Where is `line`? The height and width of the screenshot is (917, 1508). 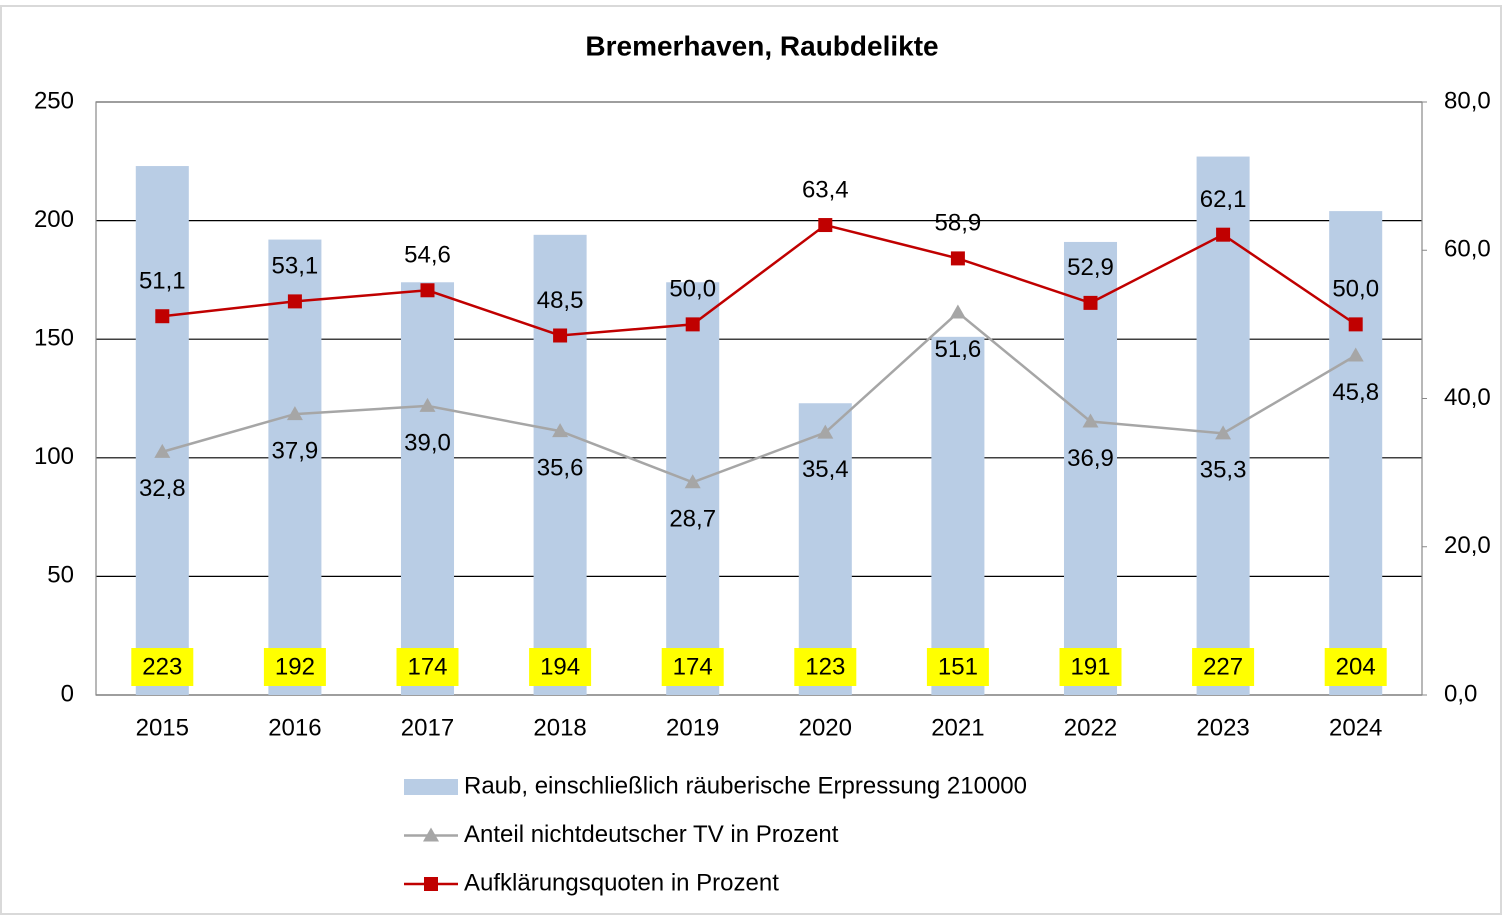
line is located at coordinates (759, 280).